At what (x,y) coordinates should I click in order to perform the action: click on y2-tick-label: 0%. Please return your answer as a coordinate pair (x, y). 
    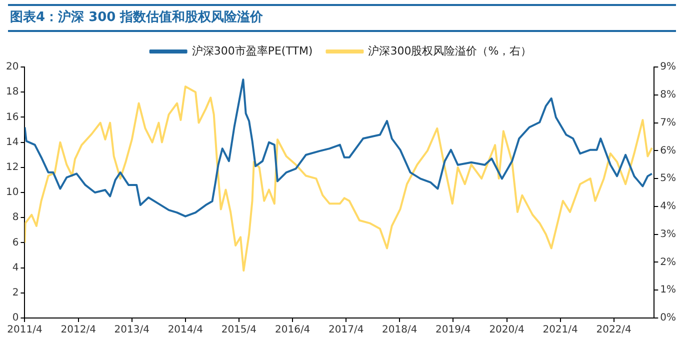
    Looking at the image, I should click on (668, 318).